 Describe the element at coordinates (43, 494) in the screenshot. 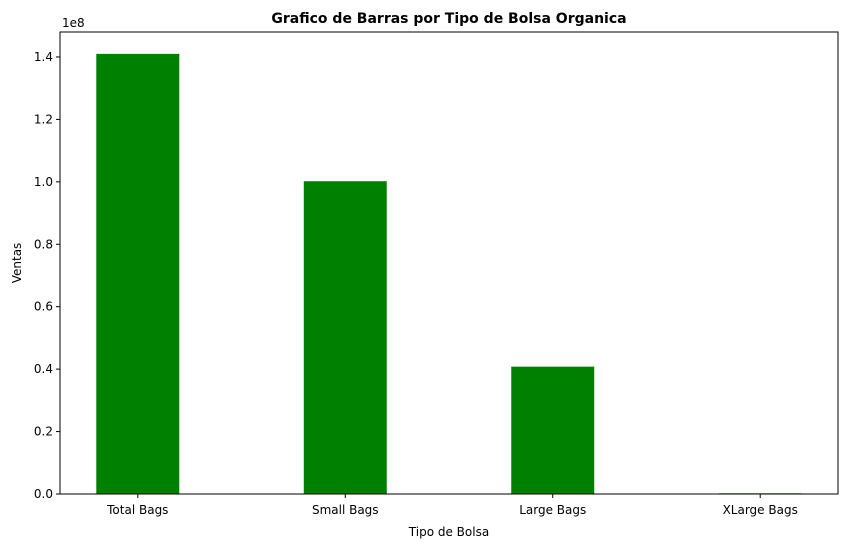

I see `y-tick-label: 0.0` at that location.